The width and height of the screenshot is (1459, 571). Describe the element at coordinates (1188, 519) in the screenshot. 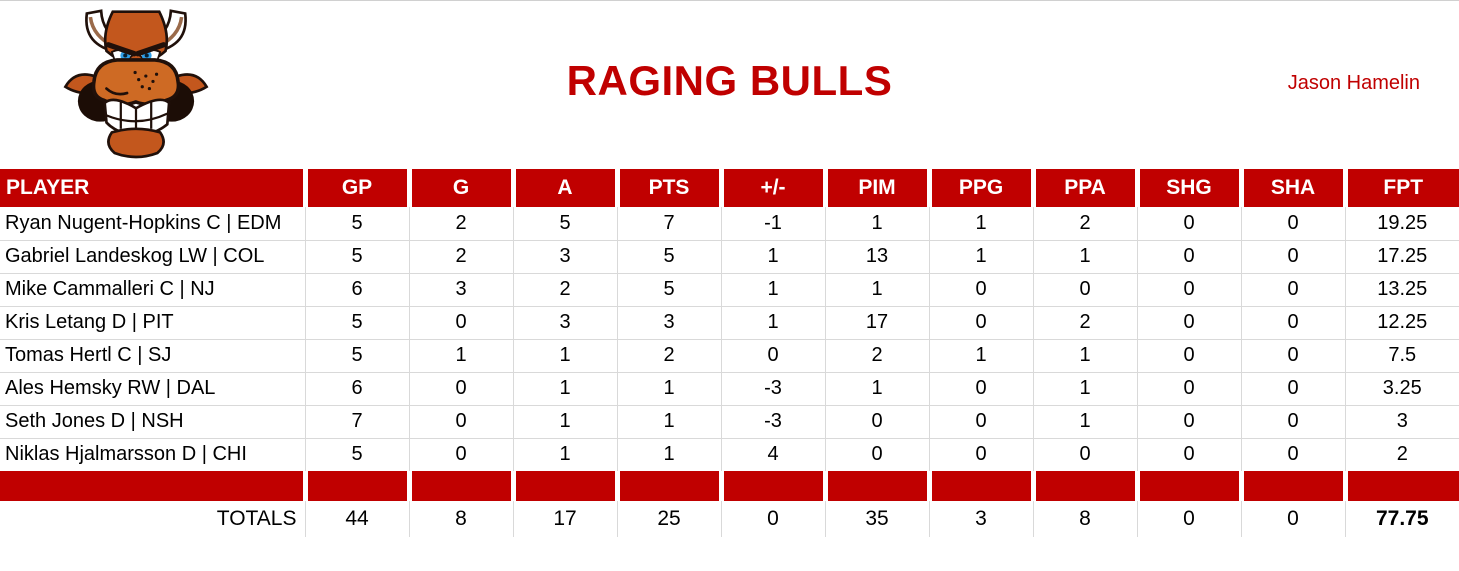

I see `total-shg: 0` at that location.